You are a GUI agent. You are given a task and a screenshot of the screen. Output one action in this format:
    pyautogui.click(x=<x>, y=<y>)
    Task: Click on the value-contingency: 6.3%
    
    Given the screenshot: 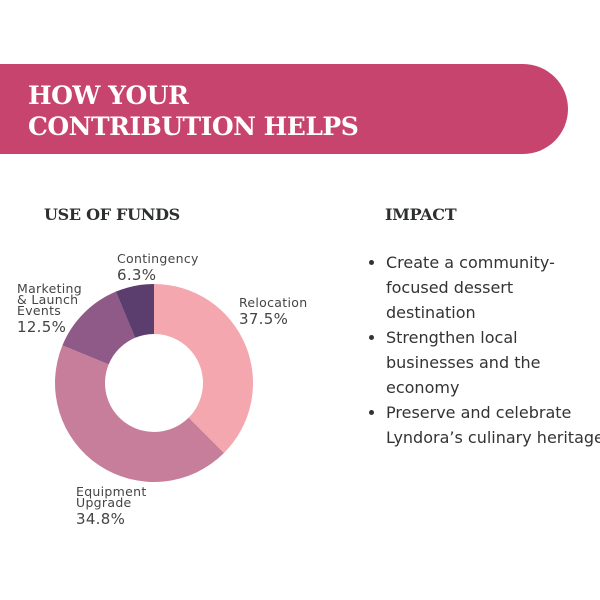 What is the action you would take?
    pyautogui.click(x=137, y=275)
    